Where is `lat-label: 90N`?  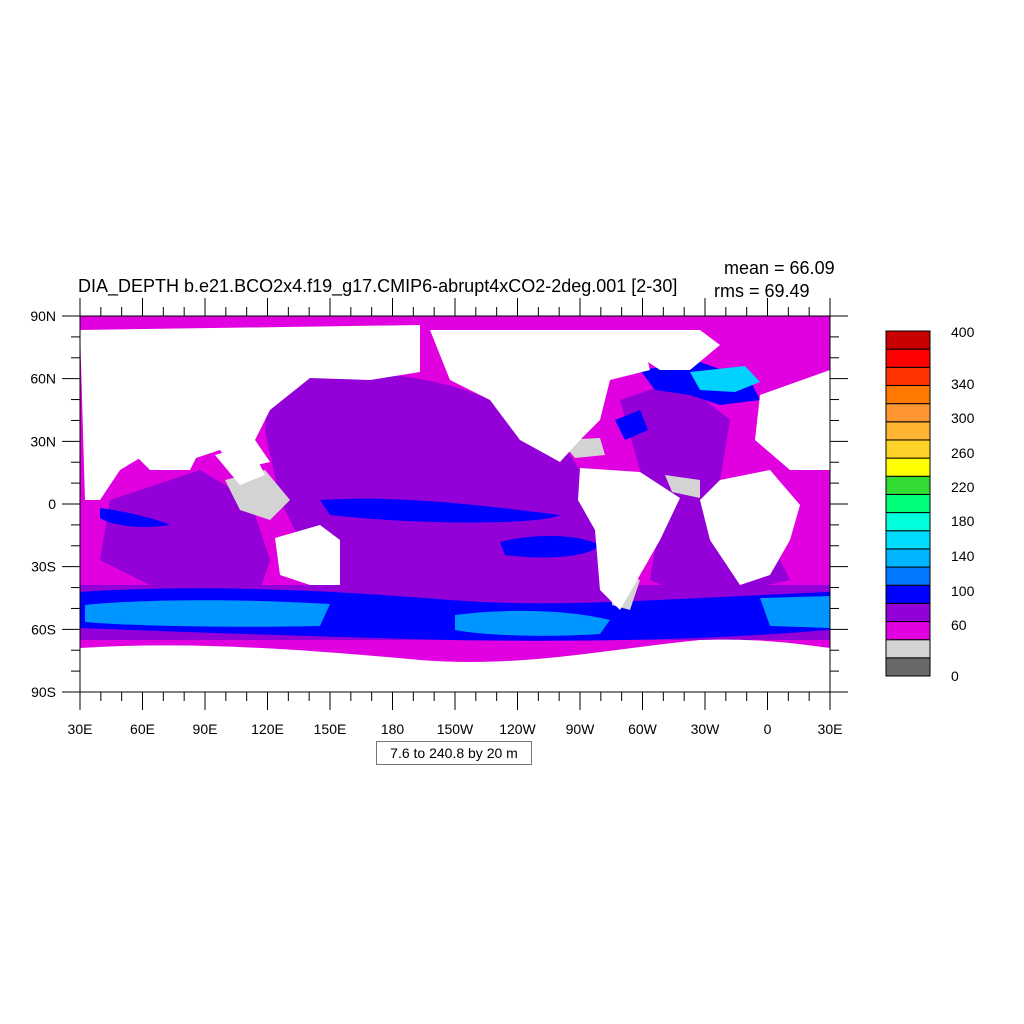 lat-label: 90N is located at coordinates (43, 316).